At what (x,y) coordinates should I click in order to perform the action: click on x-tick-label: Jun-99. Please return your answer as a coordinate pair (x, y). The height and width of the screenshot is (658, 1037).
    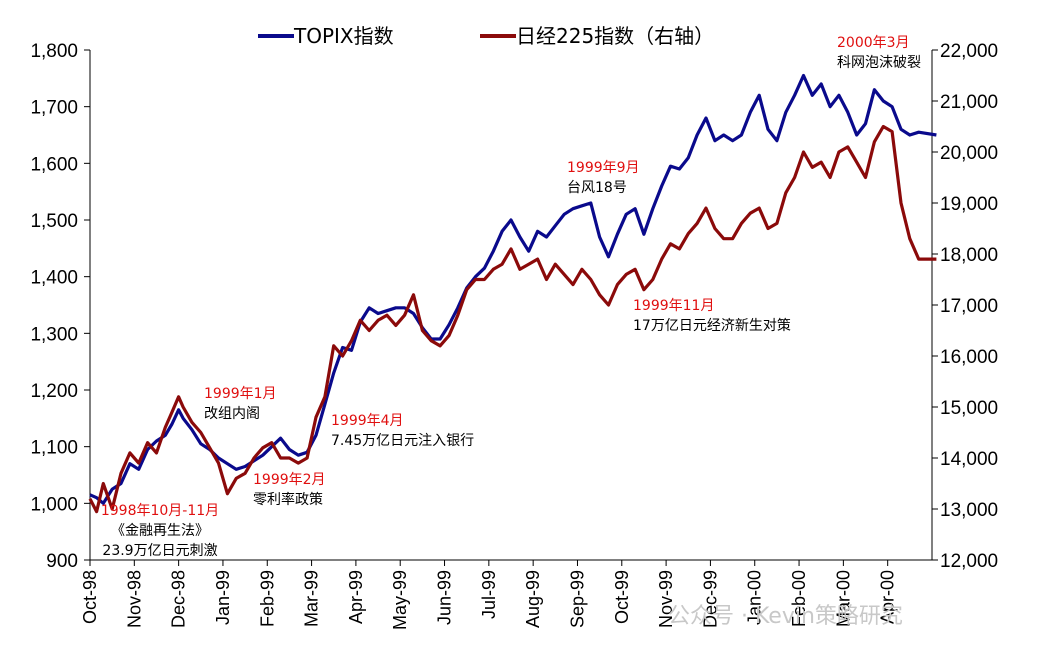
    Looking at the image, I should click on (445, 597).